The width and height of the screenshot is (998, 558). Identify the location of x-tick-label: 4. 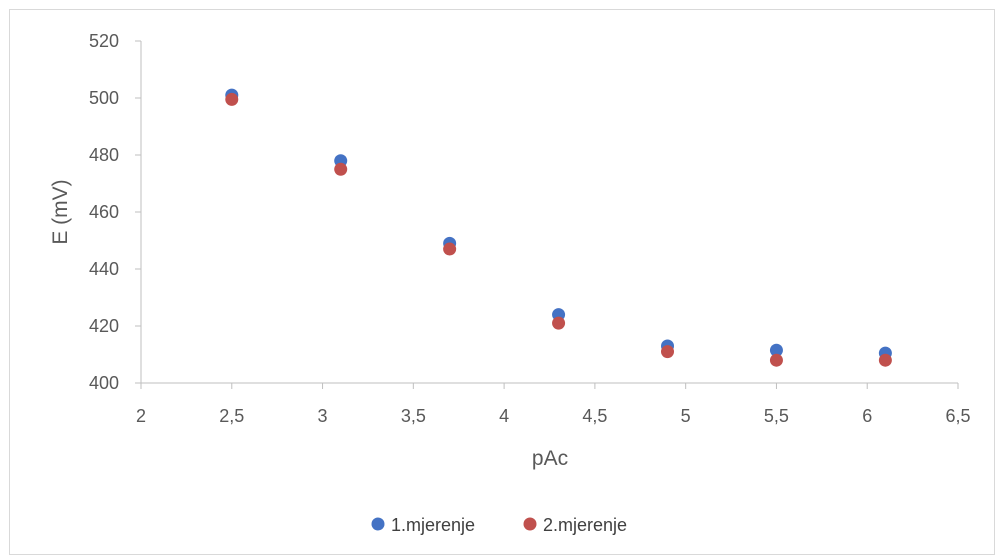
(504, 416).